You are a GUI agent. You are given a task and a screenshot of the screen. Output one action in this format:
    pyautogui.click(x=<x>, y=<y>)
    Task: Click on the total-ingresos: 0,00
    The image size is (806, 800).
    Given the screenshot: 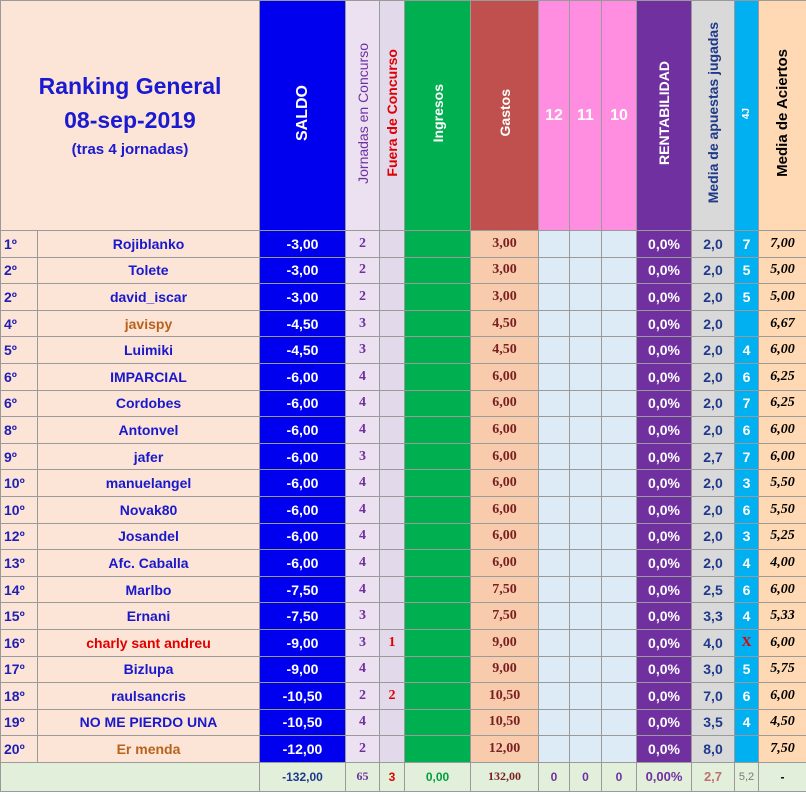 What is the action you would take?
    pyautogui.click(x=437, y=776)
    